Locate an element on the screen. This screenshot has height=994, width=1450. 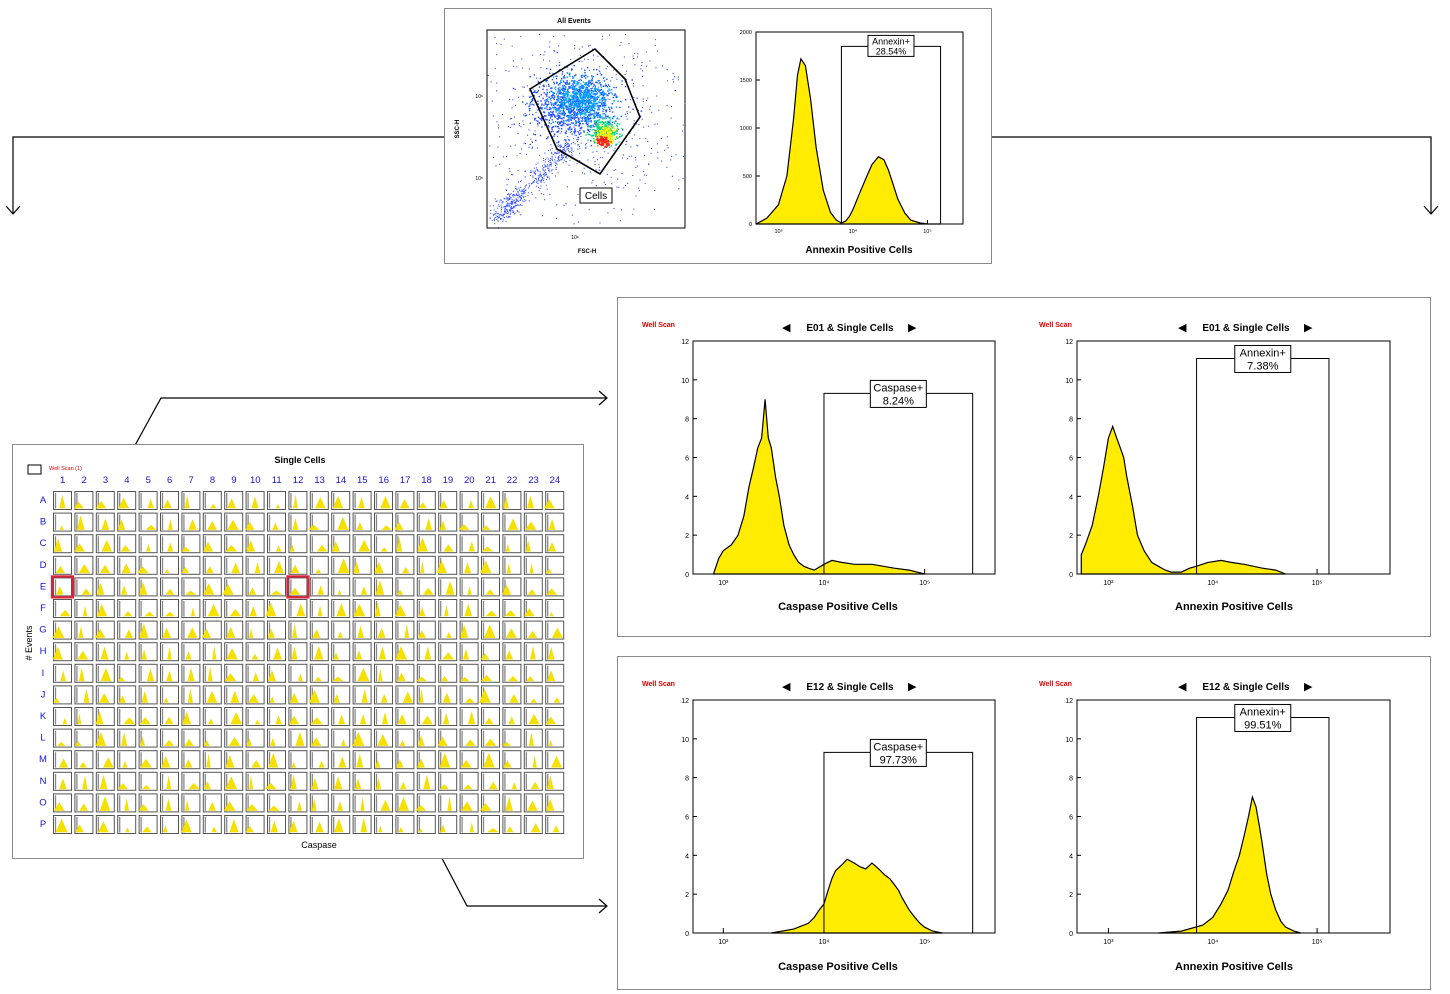
well-B12 is located at coordinates (298, 522).